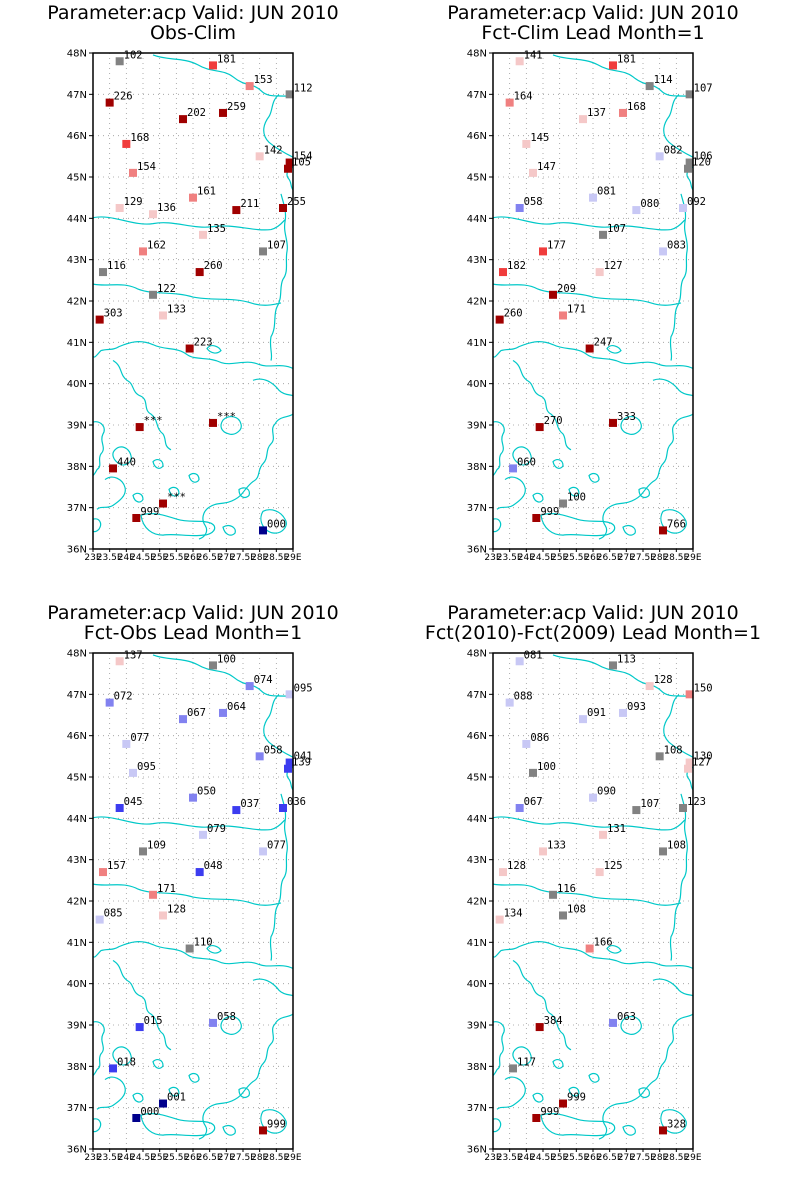  I want to click on lon-tick-label: 28.5E, so click(276, 558).